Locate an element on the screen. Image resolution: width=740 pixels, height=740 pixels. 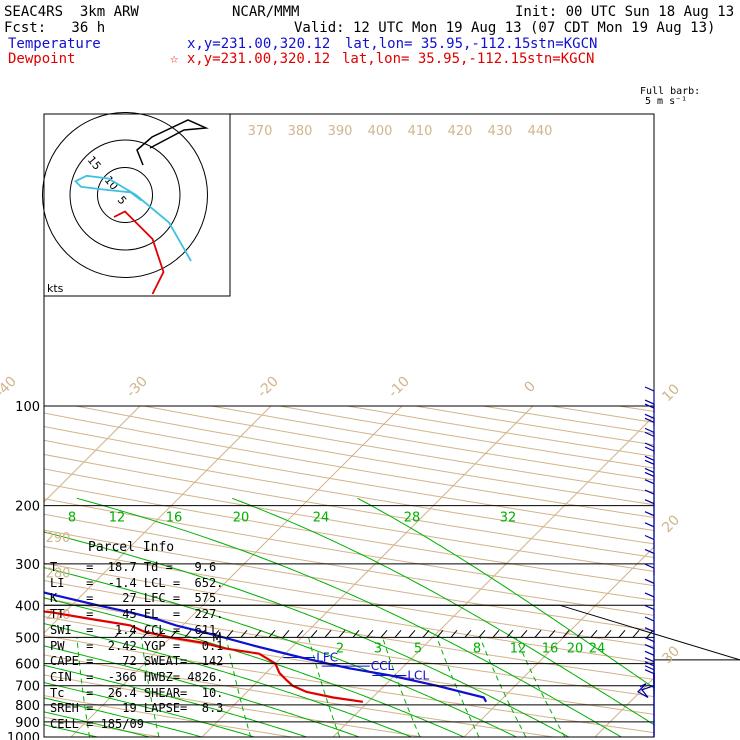
isotherm-label: -40 is located at coordinates (10, 386).